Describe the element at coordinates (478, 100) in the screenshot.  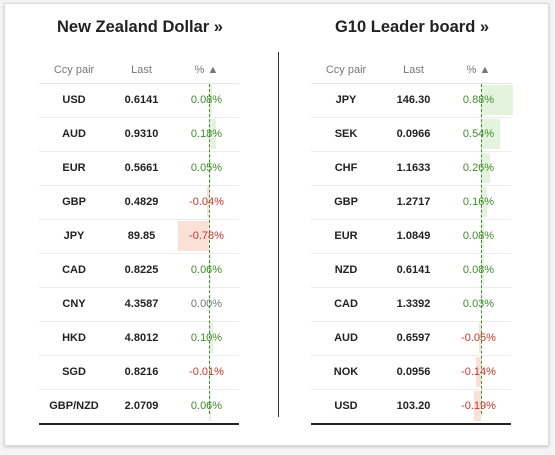
I see `pct-change-cell: 0.88%` at that location.